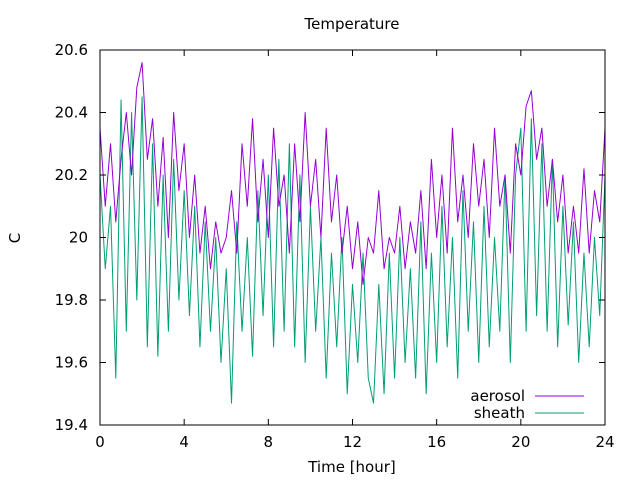 The height and width of the screenshot is (480, 640). What do you see at coordinates (351, 24) in the screenshot?
I see `chart-title: Temperature` at bounding box center [351, 24].